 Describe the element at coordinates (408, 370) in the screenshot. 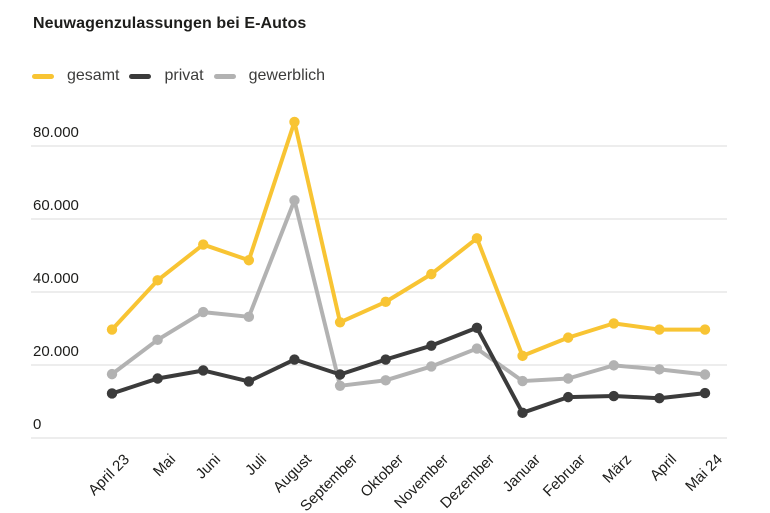

I see `series-line-privat` at that location.